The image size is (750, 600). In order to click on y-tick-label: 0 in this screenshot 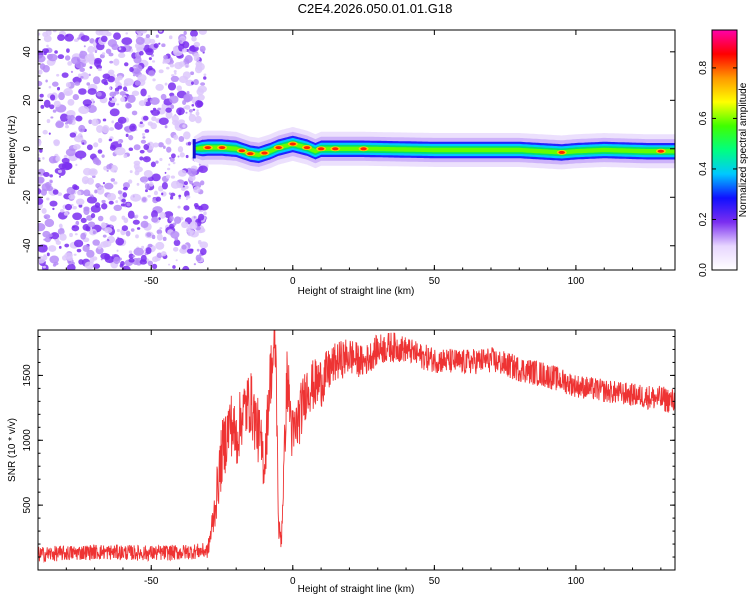, I will do `click(27, 149)`.